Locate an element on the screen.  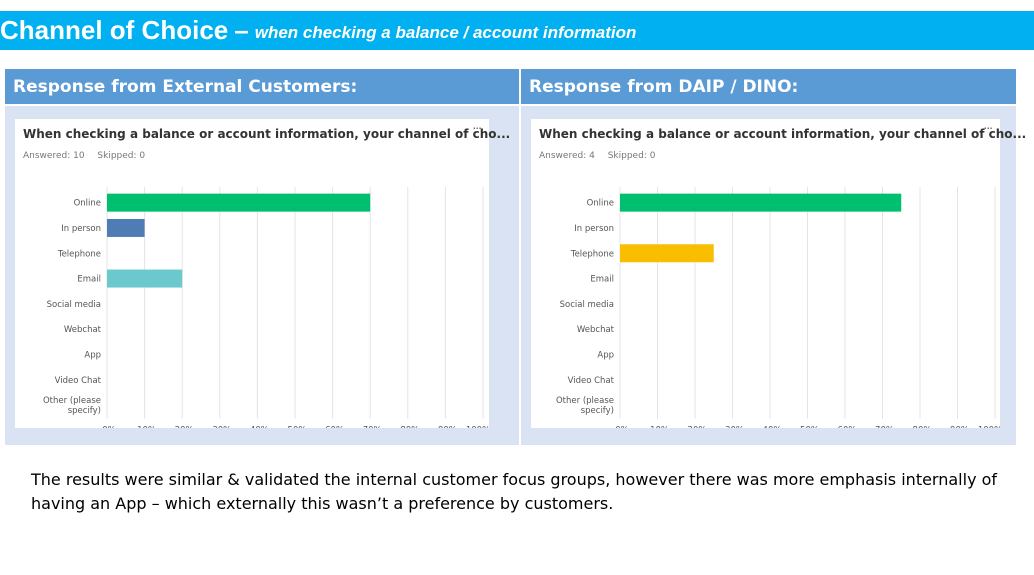
card-meta: Answered: 4 Skipped: 0 is located at coordinates (602, 156).